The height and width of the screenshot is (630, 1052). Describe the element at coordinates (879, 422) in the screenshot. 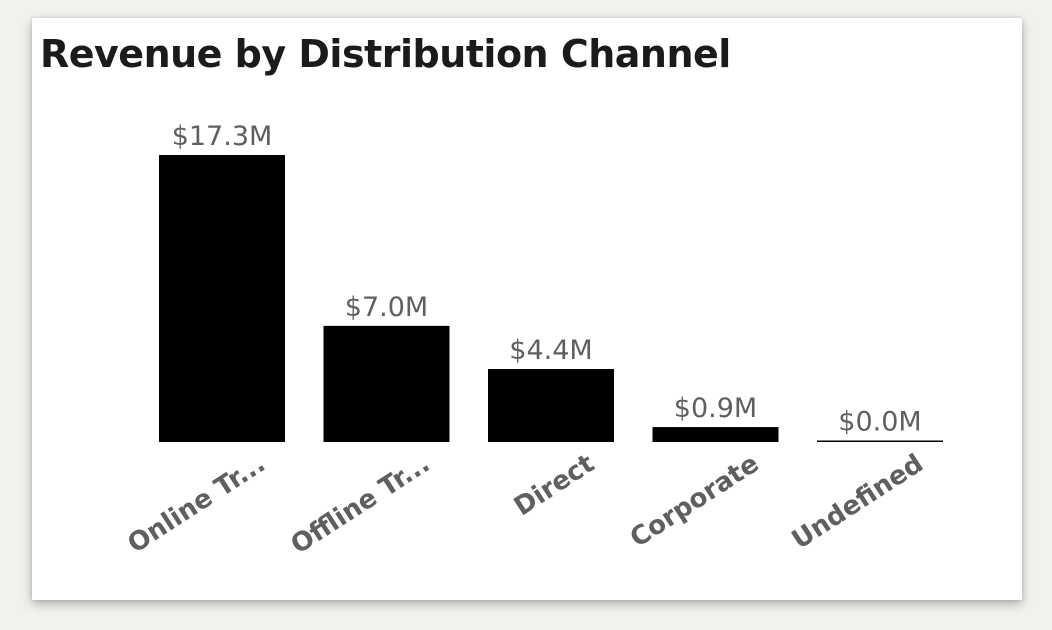

I see `data-label-4: $0.0M` at that location.